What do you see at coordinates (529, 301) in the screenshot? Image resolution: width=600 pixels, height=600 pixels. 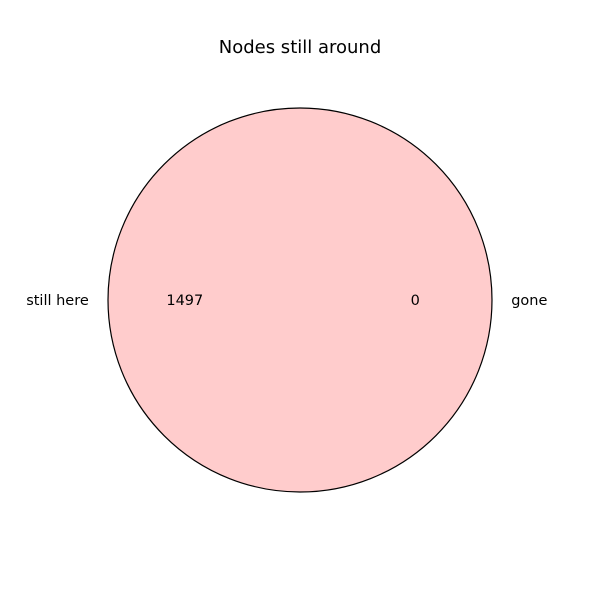 I see `slice-label-gone: gone` at bounding box center [529, 301].